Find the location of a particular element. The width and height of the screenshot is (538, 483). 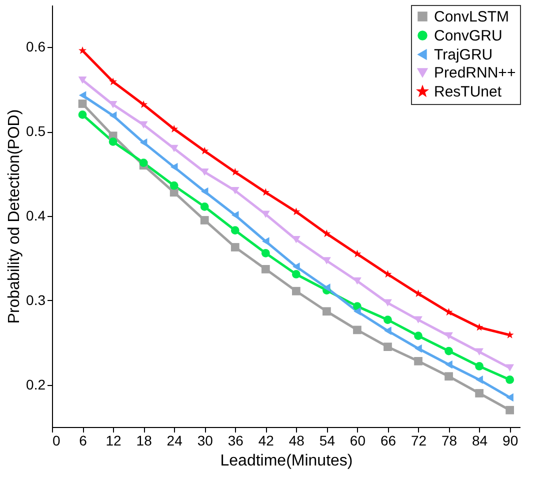

x-tick-label: 90 is located at coordinates (510, 440).